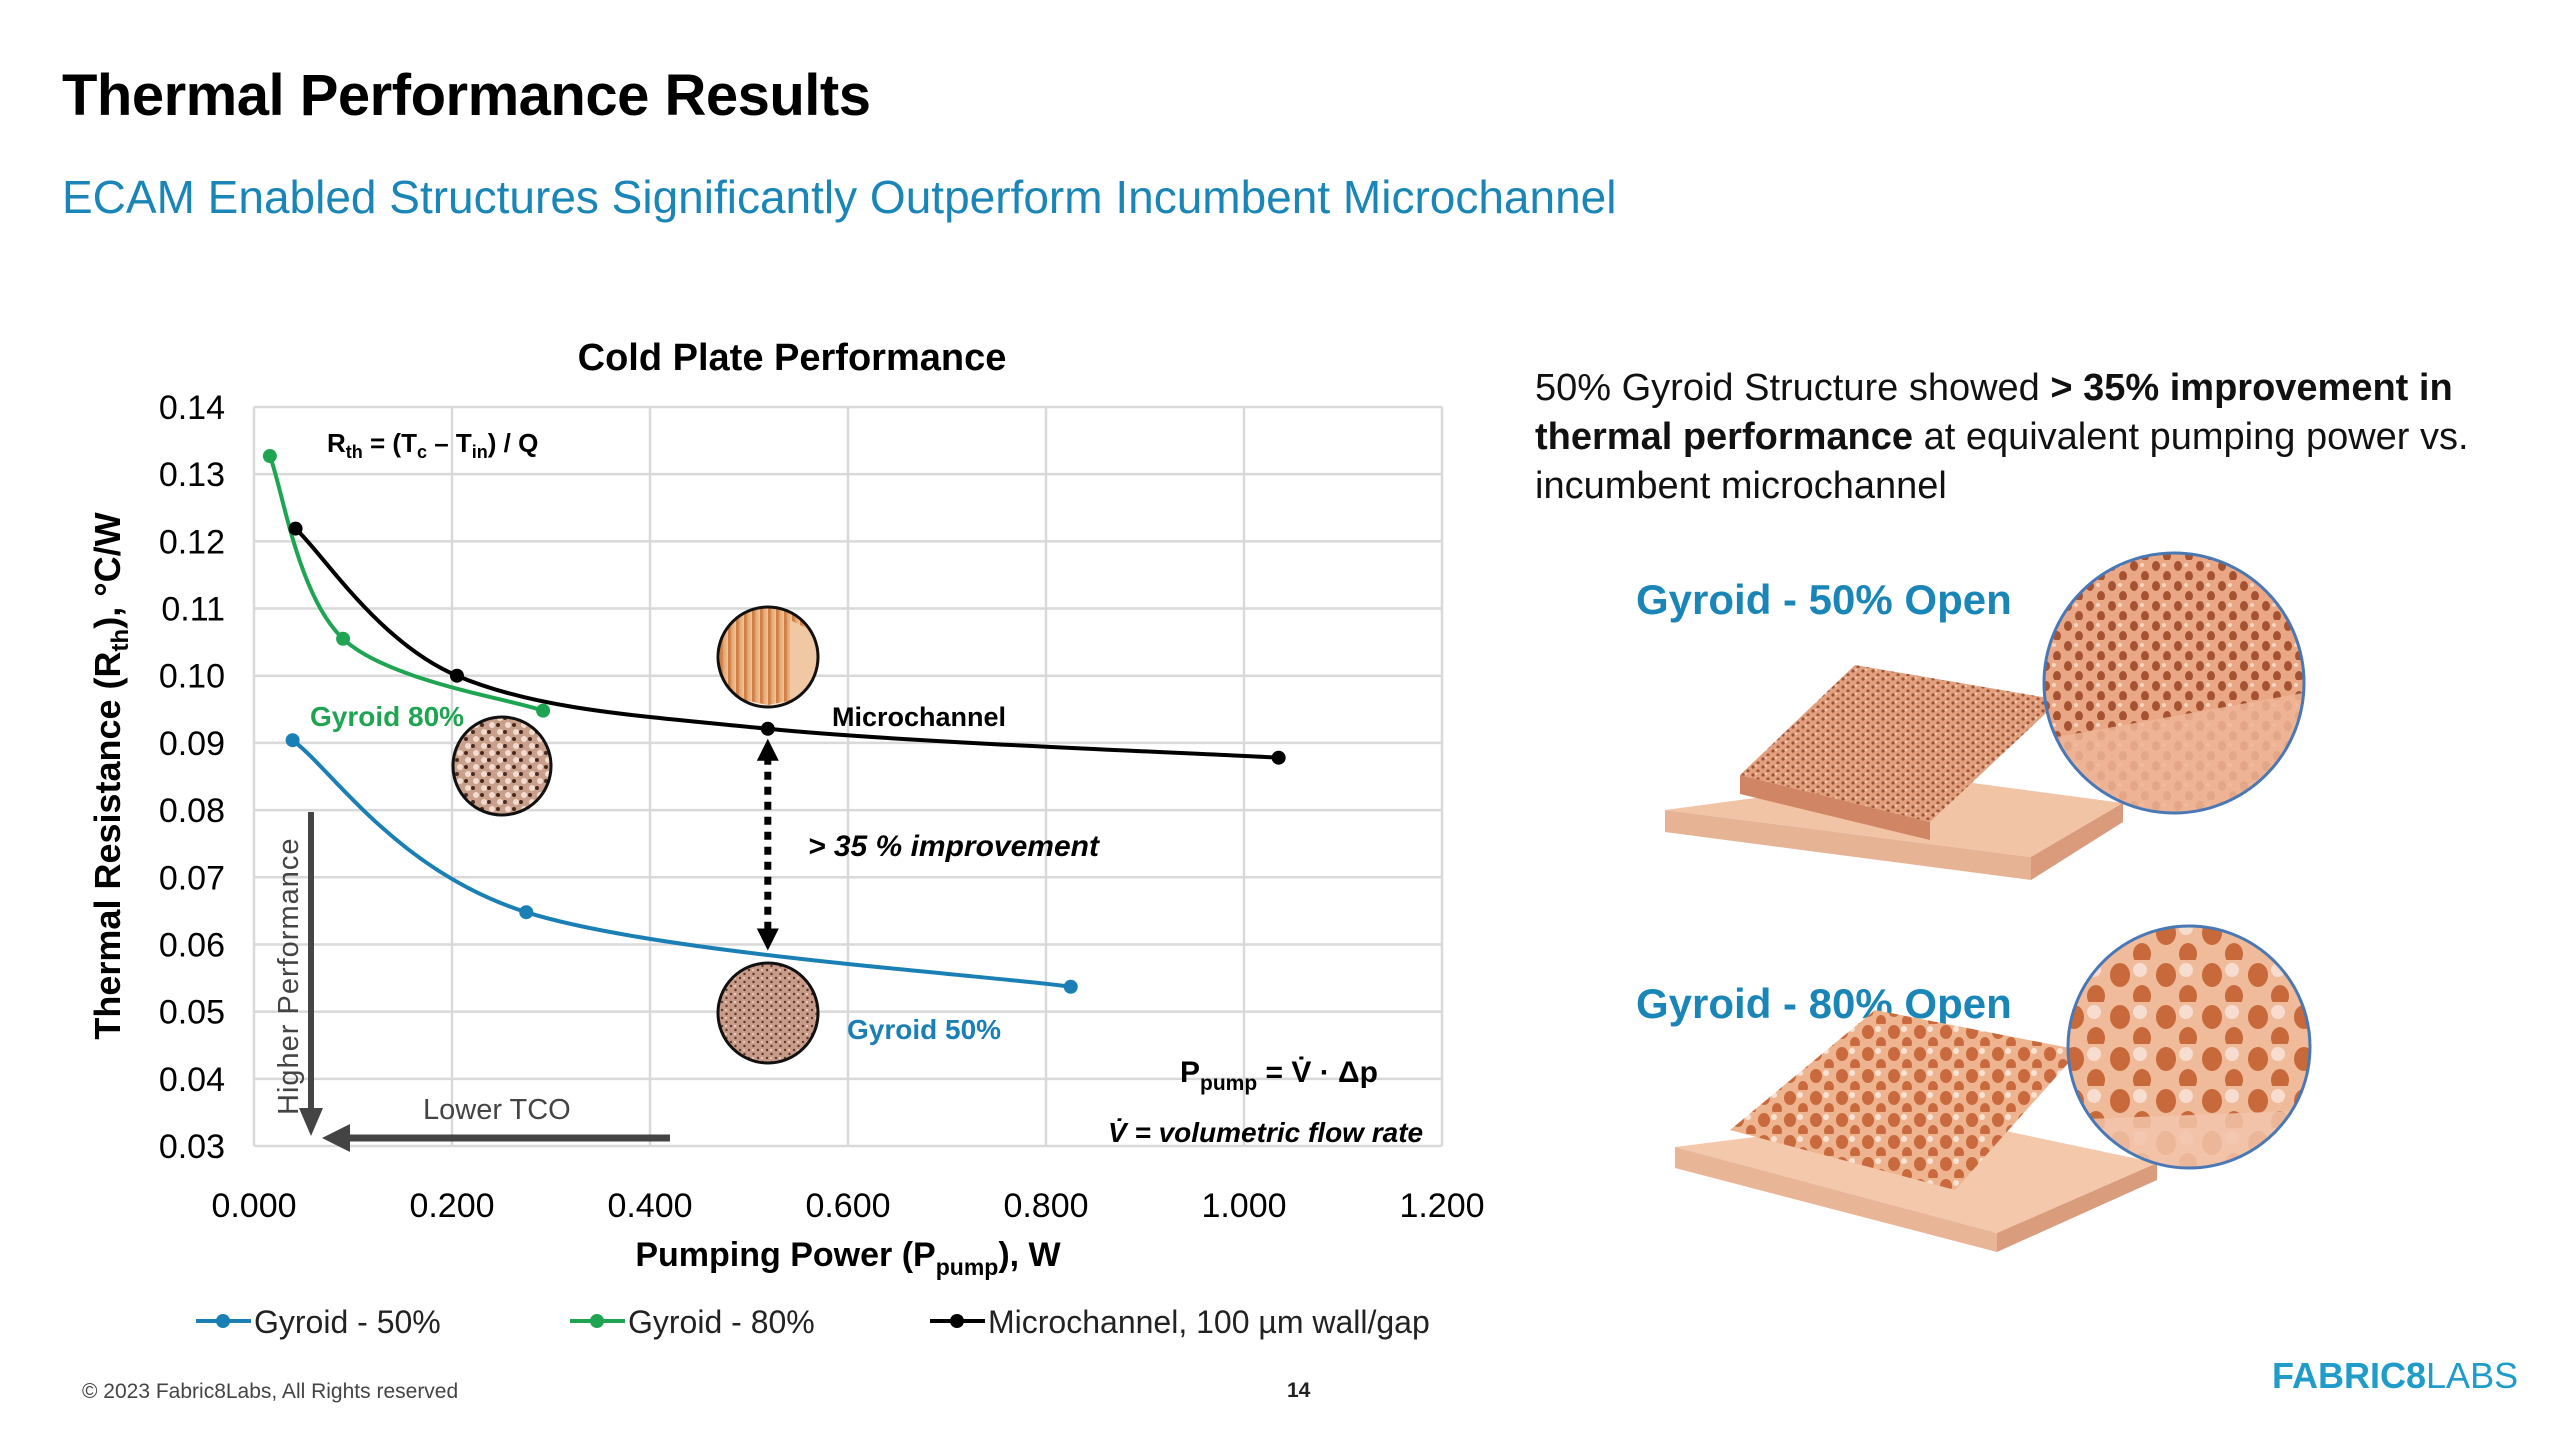 Image resolution: width=2560 pixels, height=1440 pixels. Describe the element at coordinates (1317, 1072) in the screenshot. I see `ppump-formula-rest: = V̇ · Δp` at that location.